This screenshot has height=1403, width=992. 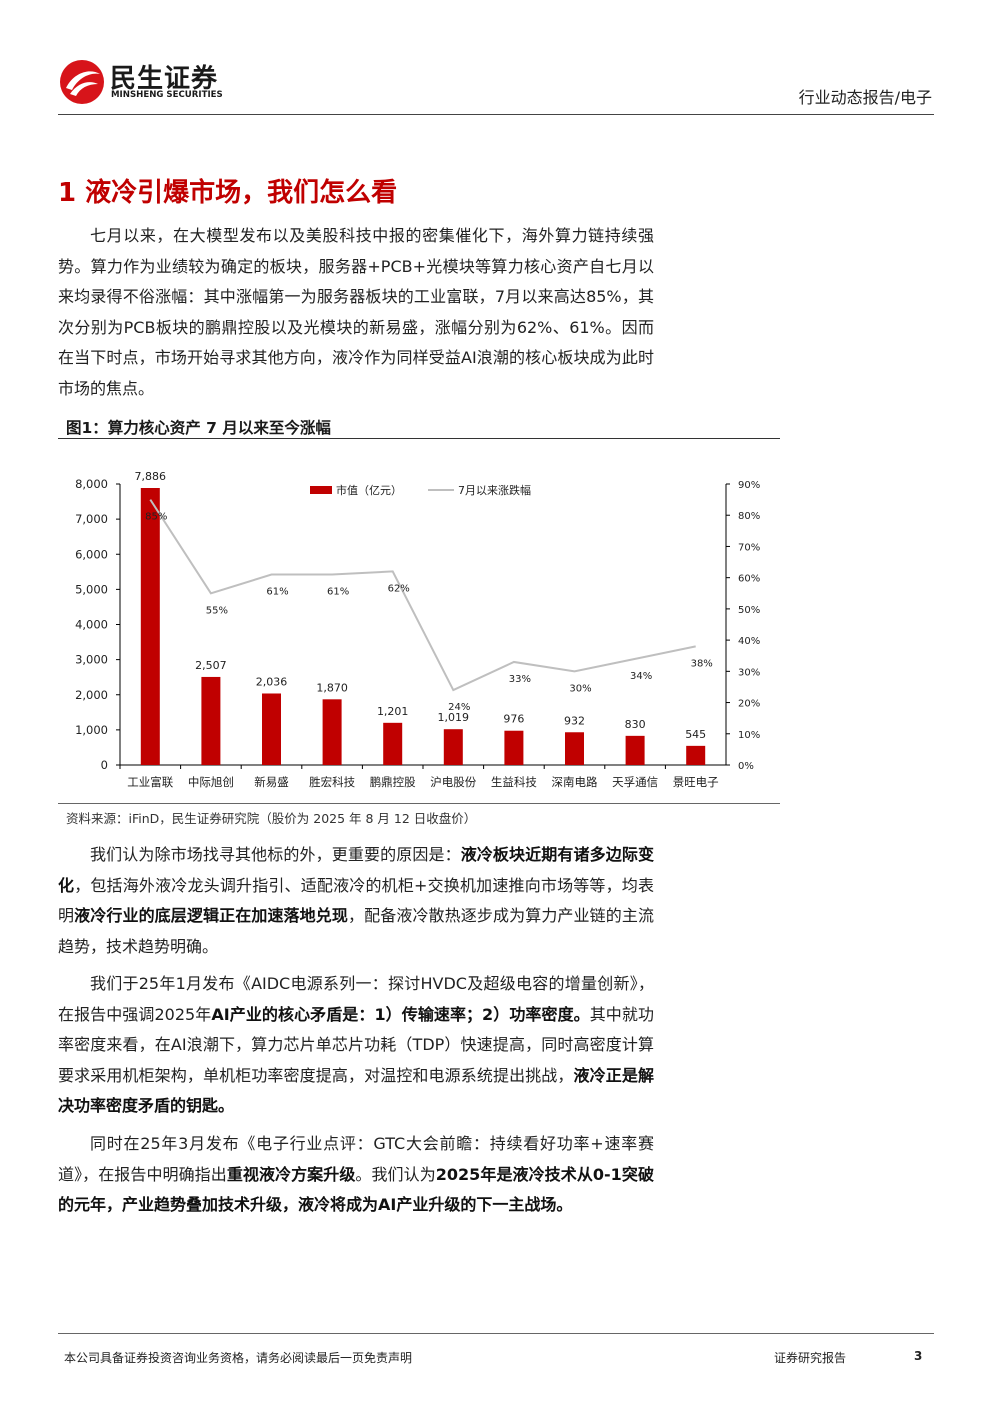 I want to click on right-tick-label: 30%, so click(x=749, y=672).